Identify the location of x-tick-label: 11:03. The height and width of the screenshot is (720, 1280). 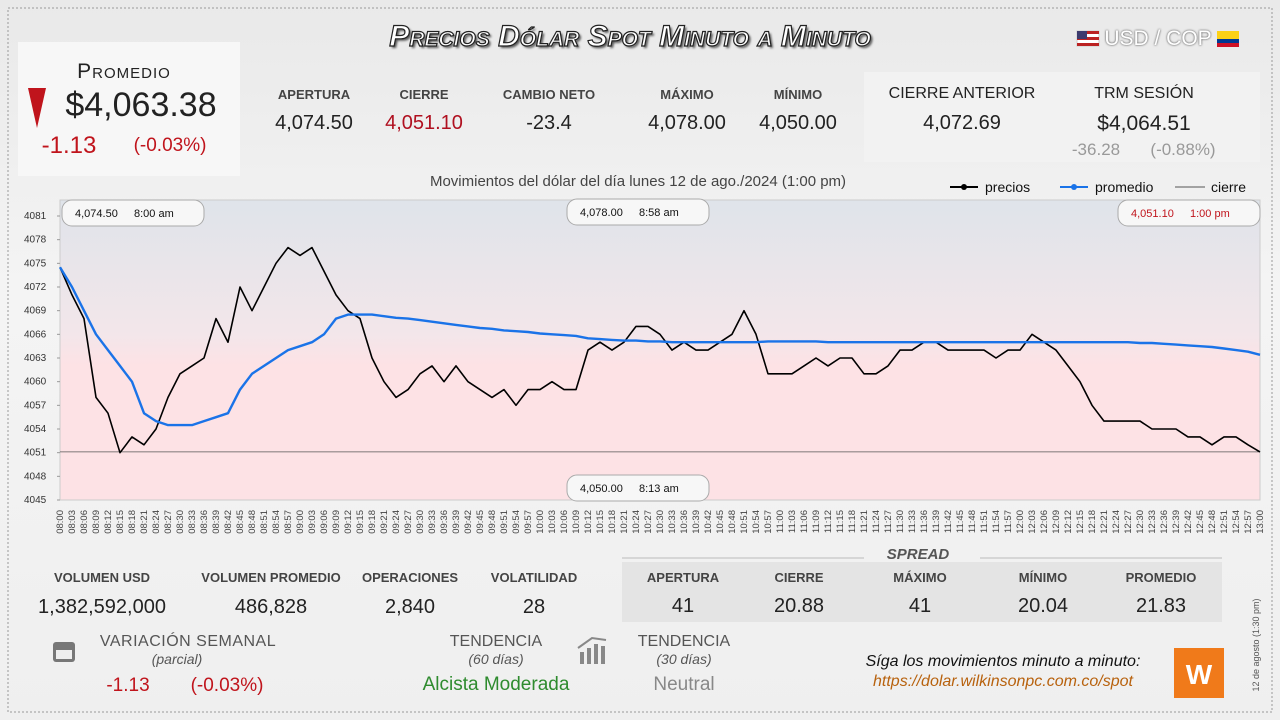
(792, 521).